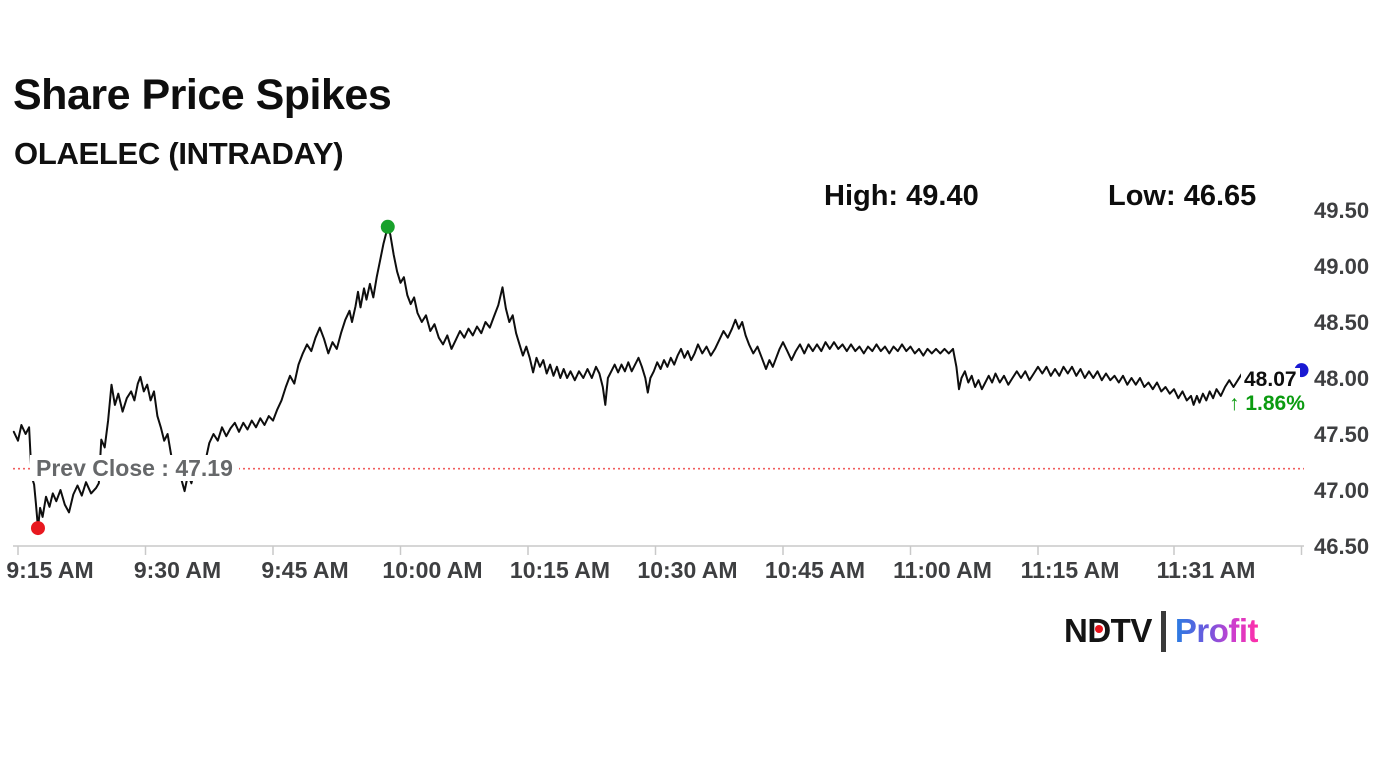 This screenshot has width=1382, height=777. Describe the element at coordinates (134, 468) in the screenshot. I see `prev-close-label: Prev Close : 47.19` at that location.